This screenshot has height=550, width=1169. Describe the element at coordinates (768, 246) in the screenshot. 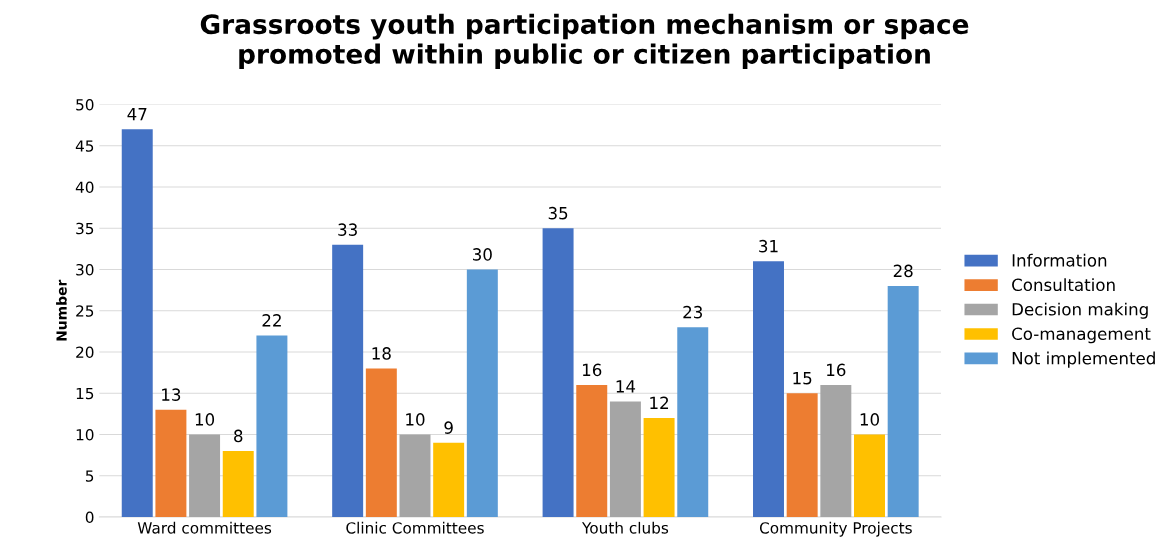

I see `data-label: 31` at that location.